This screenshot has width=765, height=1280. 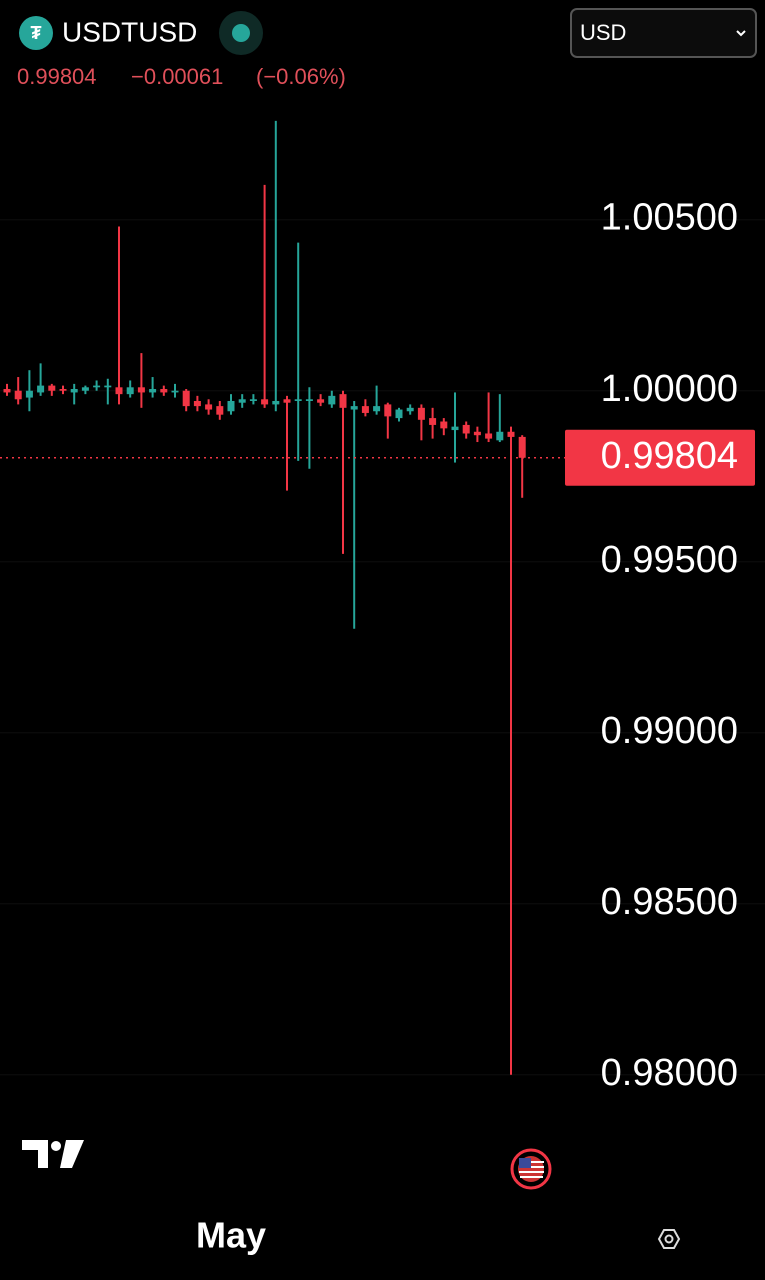 I want to click on y-tick-label: 1.00500, so click(x=669, y=218).